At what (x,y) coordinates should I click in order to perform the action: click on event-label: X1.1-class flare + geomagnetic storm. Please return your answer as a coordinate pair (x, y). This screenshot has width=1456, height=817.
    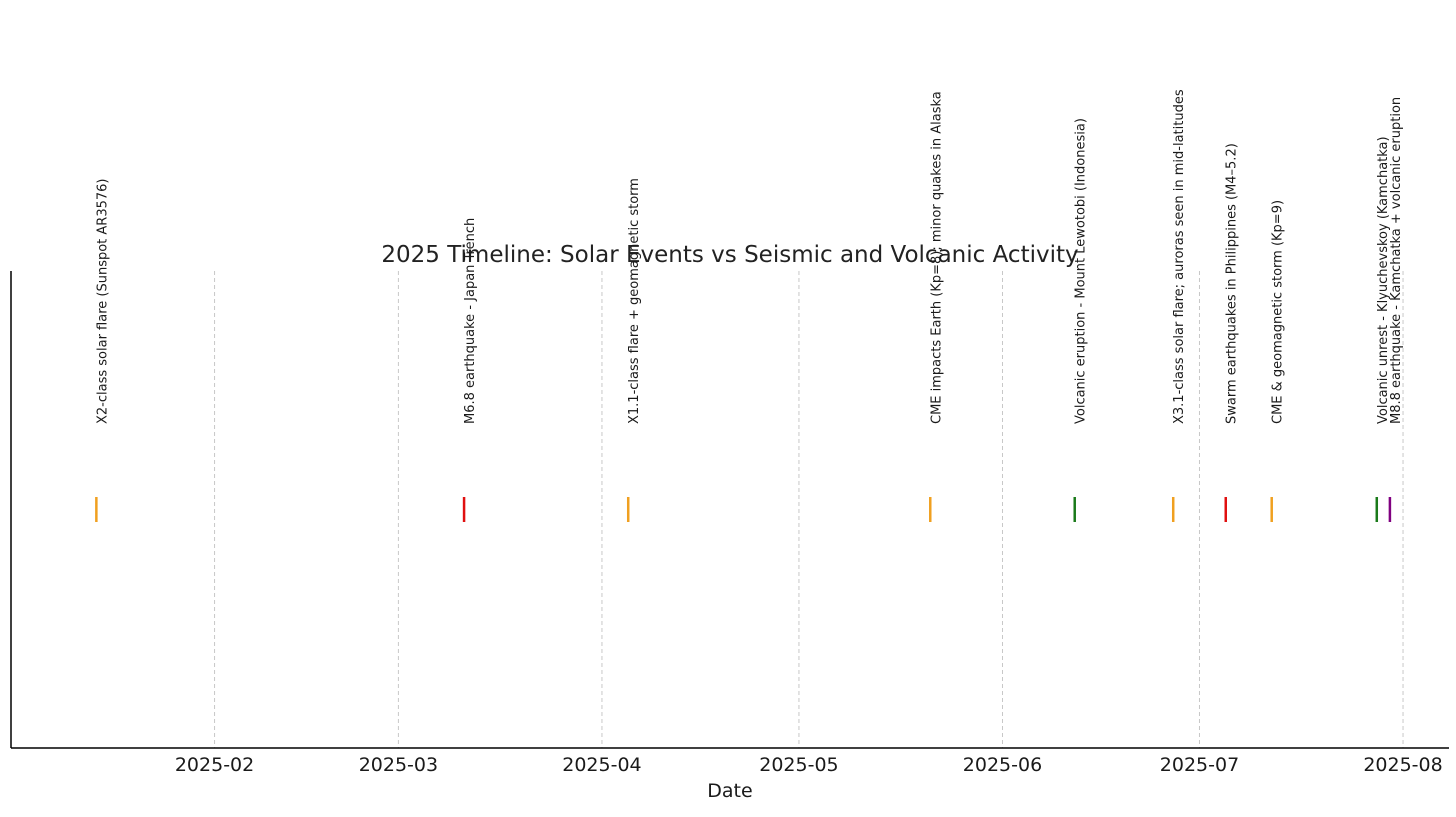
    Looking at the image, I should click on (634, 301).